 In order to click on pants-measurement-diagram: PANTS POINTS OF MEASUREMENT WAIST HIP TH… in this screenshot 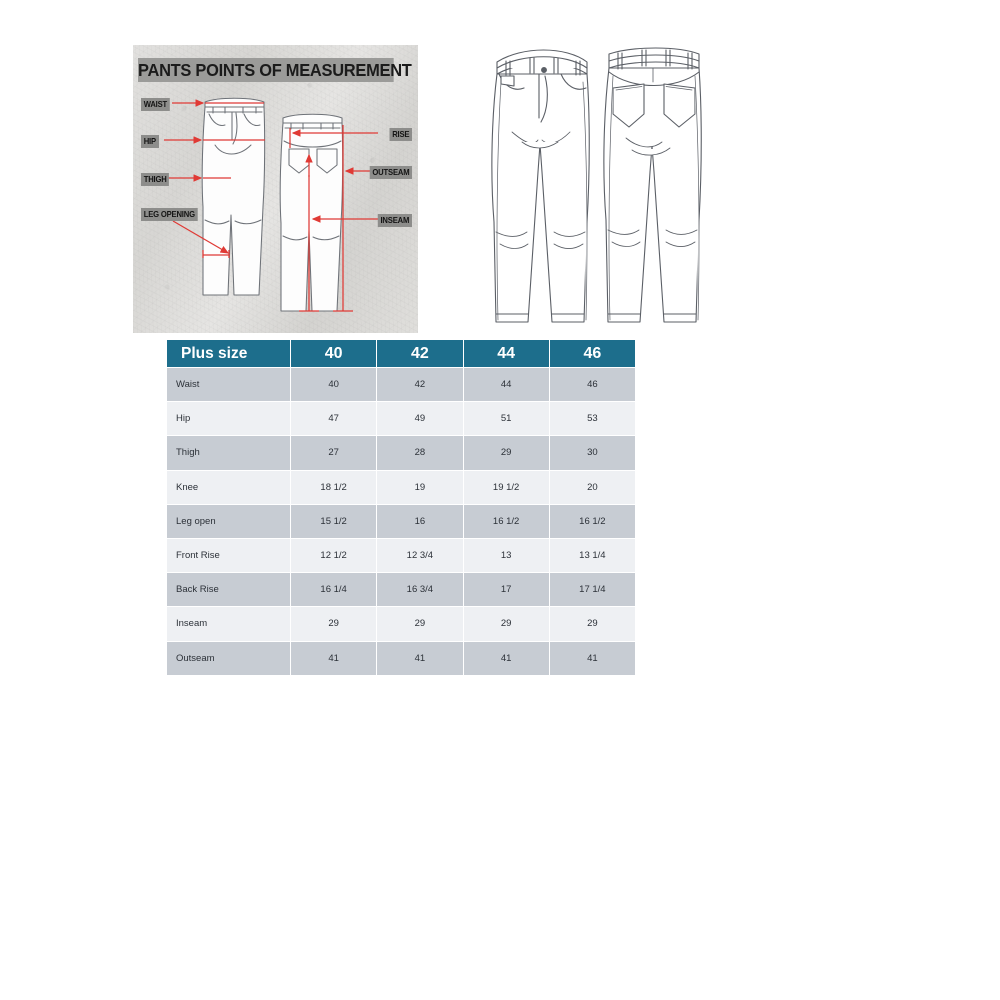, I will do `click(275, 189)`.